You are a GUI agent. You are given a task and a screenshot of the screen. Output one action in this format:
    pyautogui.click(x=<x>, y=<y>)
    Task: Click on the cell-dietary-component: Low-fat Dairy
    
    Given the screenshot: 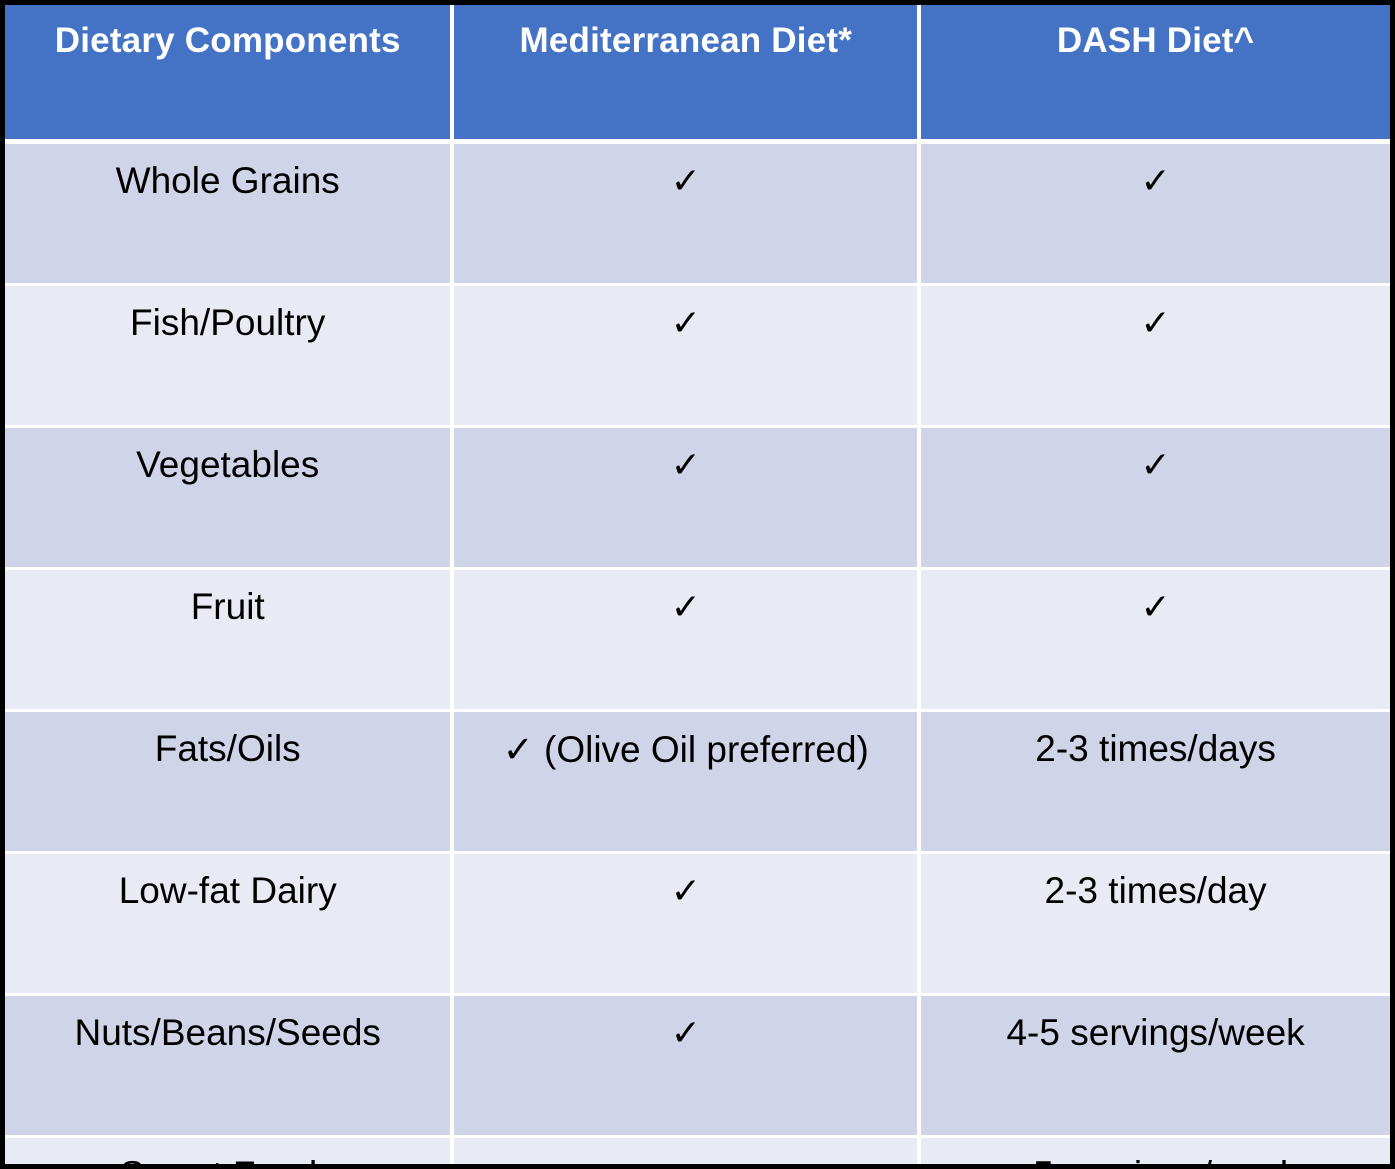 What is the action you would take?
    pyautogui.click(x=230, y=925)
    